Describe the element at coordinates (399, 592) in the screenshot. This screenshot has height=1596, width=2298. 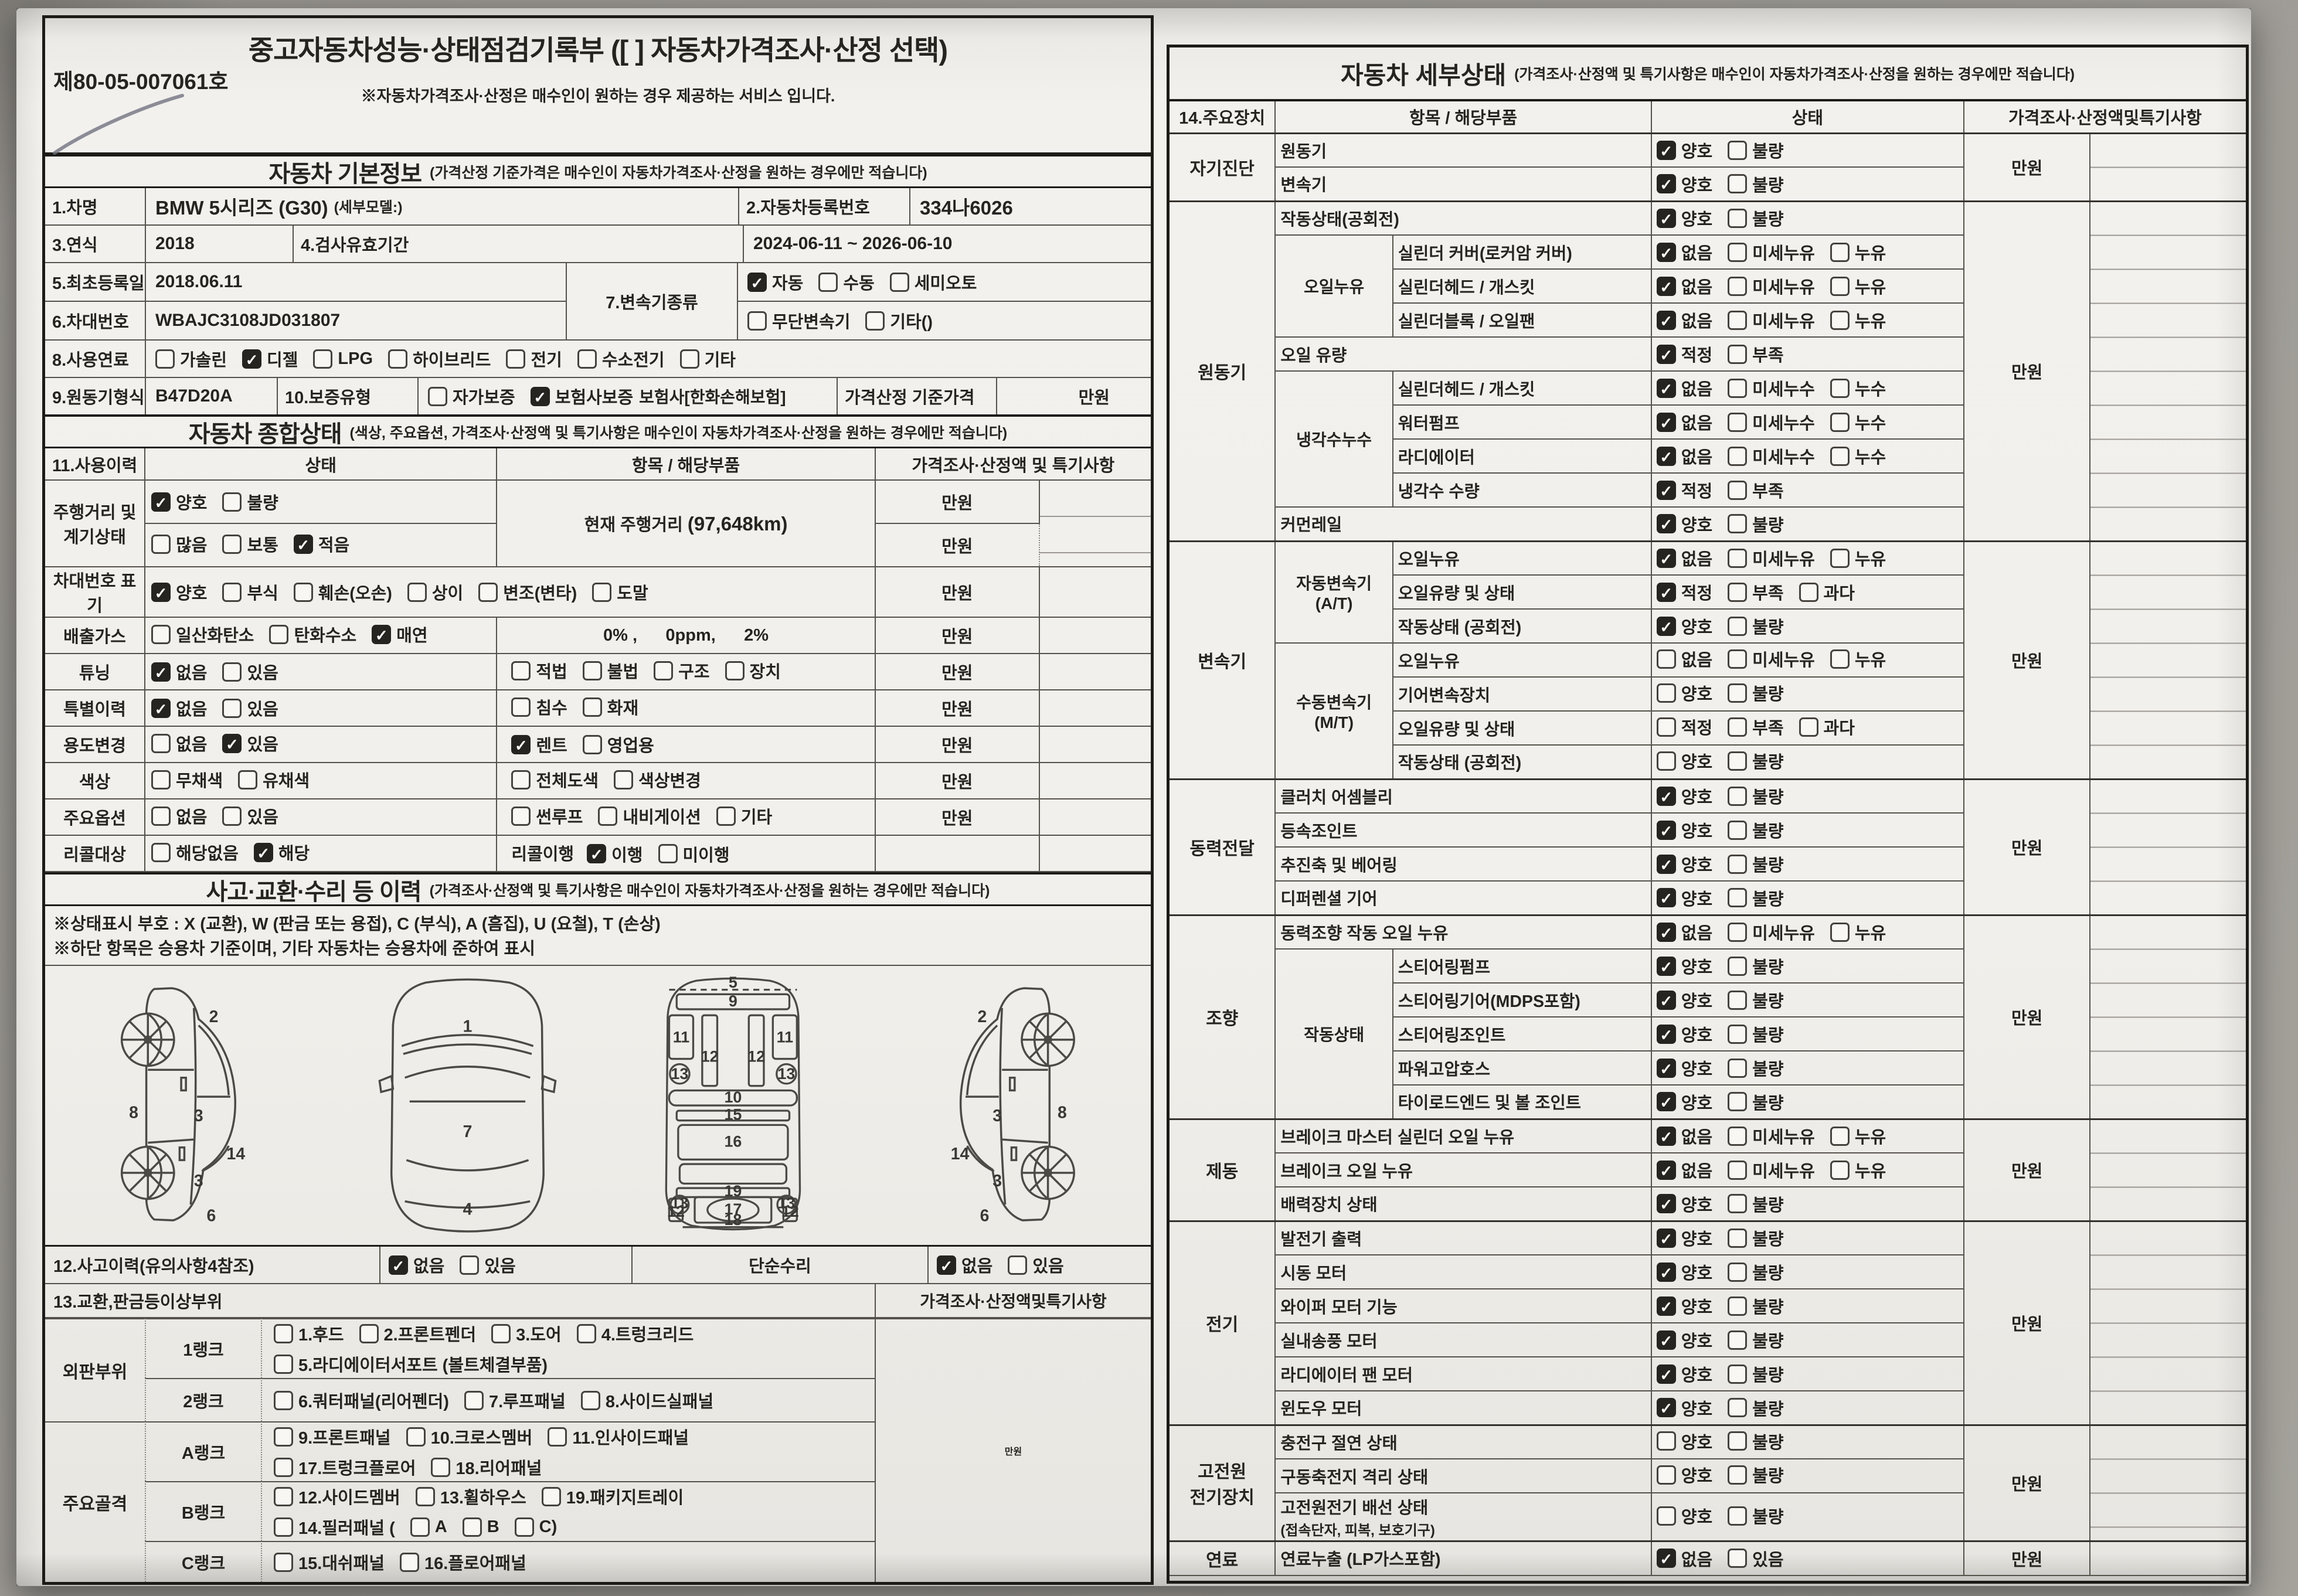
I see `options: ✓ 양호 부식 훼손(오손) 상이 변조(변타) 도말` at that location.